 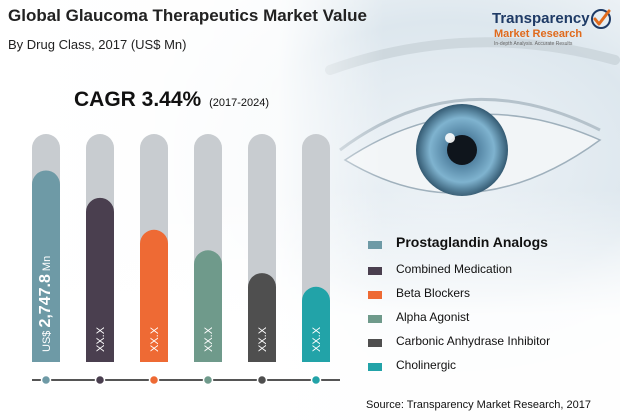 I want to click on cagr-callout: CAGR 3.44% (2017-2024), so click(x=171, y=100).